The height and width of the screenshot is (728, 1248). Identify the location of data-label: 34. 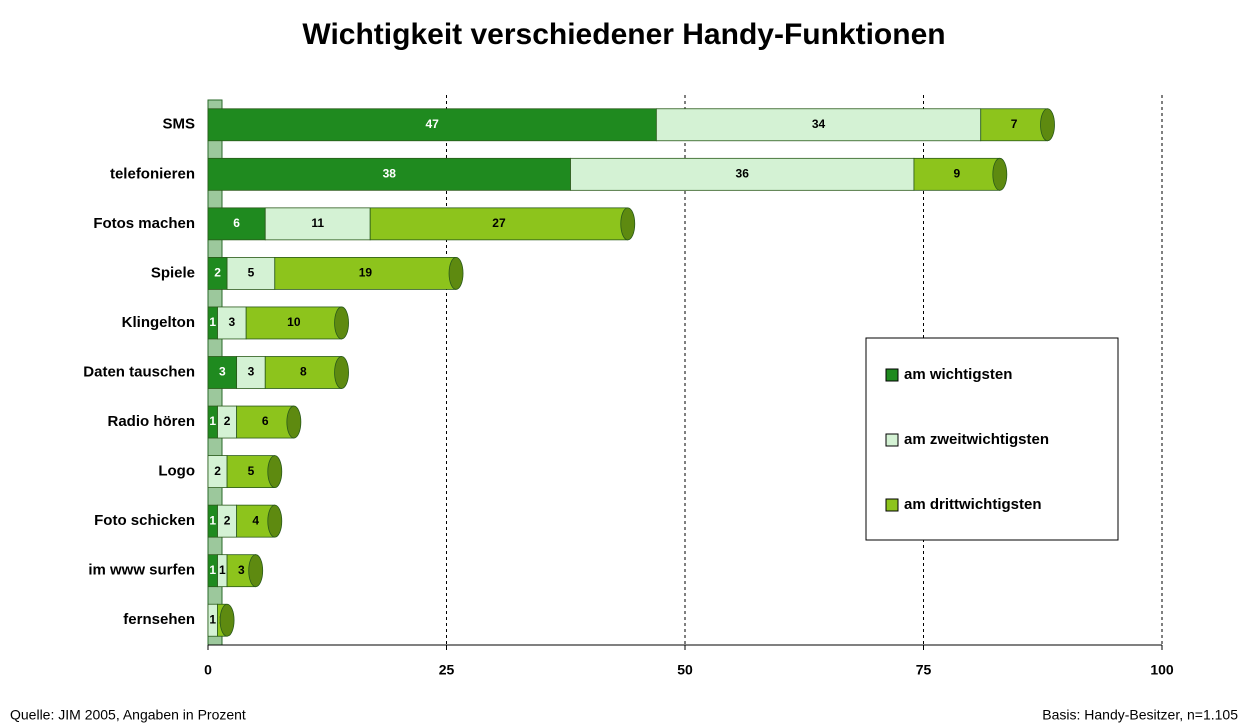
(819, 124).